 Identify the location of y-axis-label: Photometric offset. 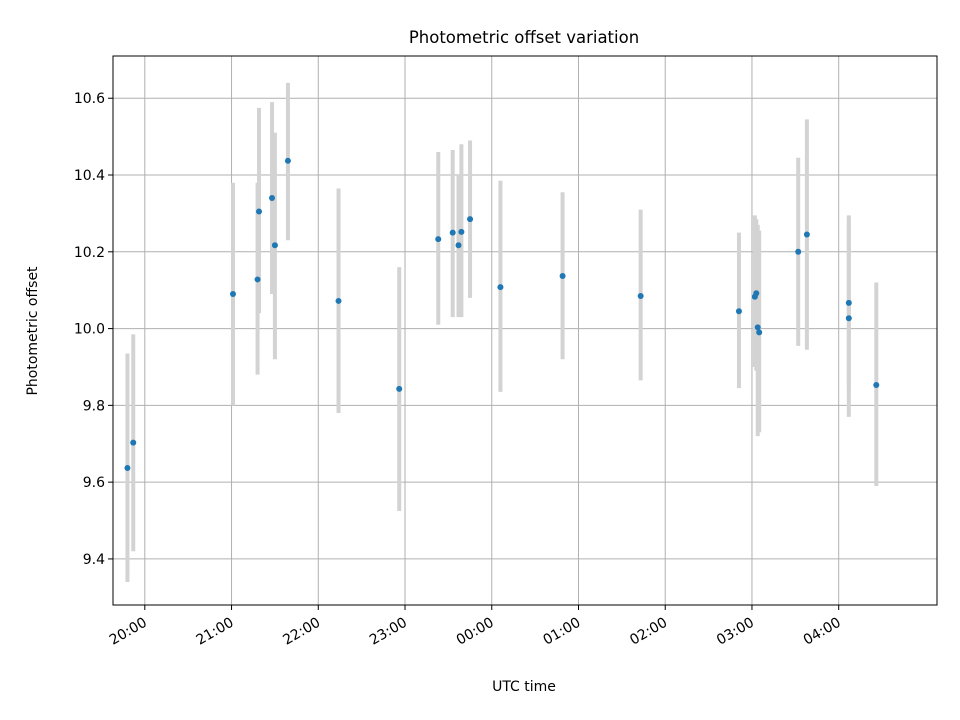
(33, 331).